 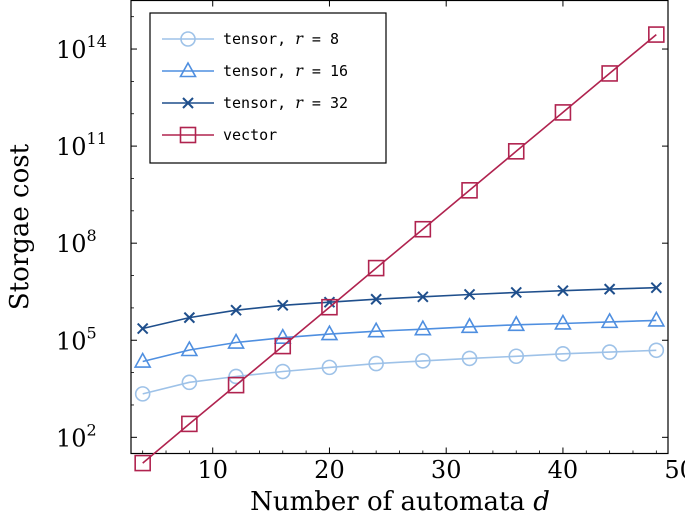 What do you see at coordinates (400, 502) in the screenshot?
I see `x-axis-label: Number of automata d` at bounding box center [400, 502].